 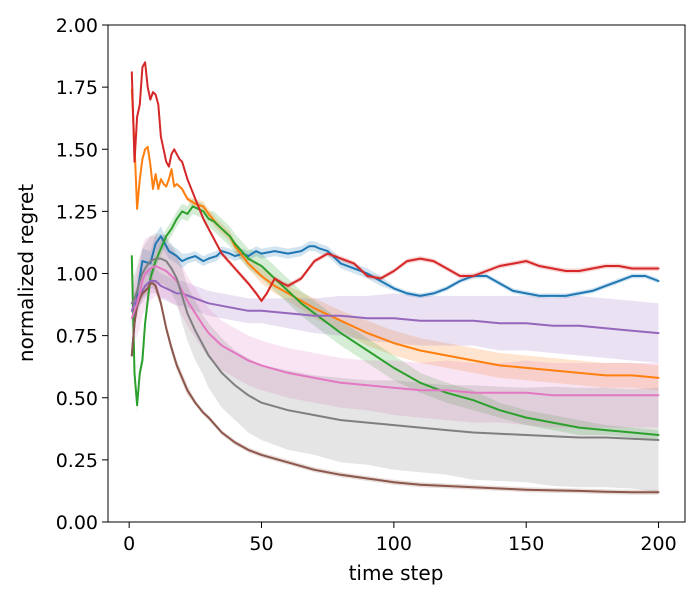 I want to click on y-tick-label: 0.50, so click(x=77, y=399).